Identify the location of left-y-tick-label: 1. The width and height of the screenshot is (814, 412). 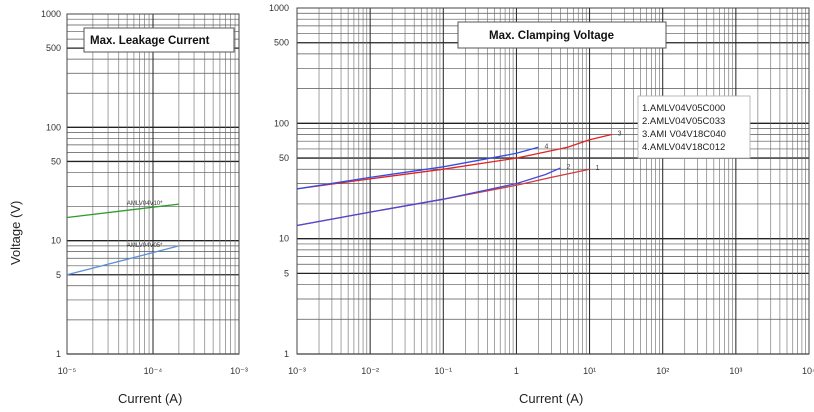
(58, 354).